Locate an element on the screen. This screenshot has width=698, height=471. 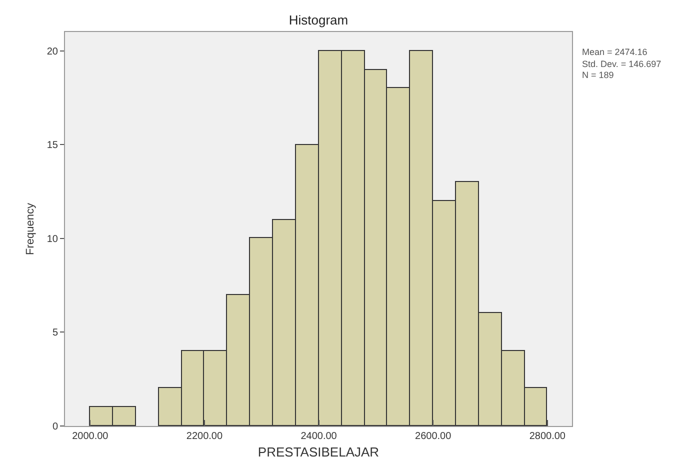
y-tick-label: 0 is located at coordinates (55, 427).